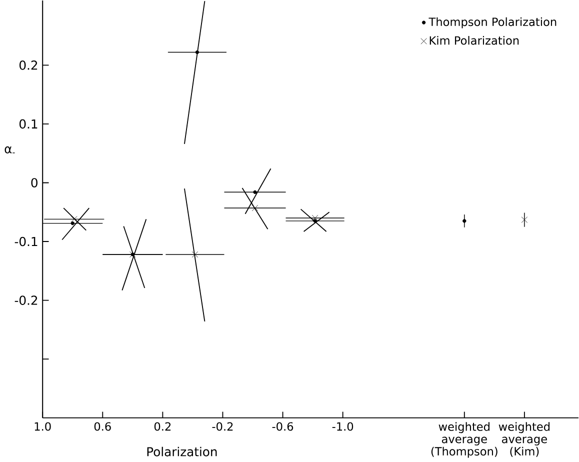 The width and height of the screenshot is (579, 462). What do you see at coordinates (464, 440) in the screenshot?
I see `x-tick-label: weighted average (Thompson)` at bounding box center [464, 440].